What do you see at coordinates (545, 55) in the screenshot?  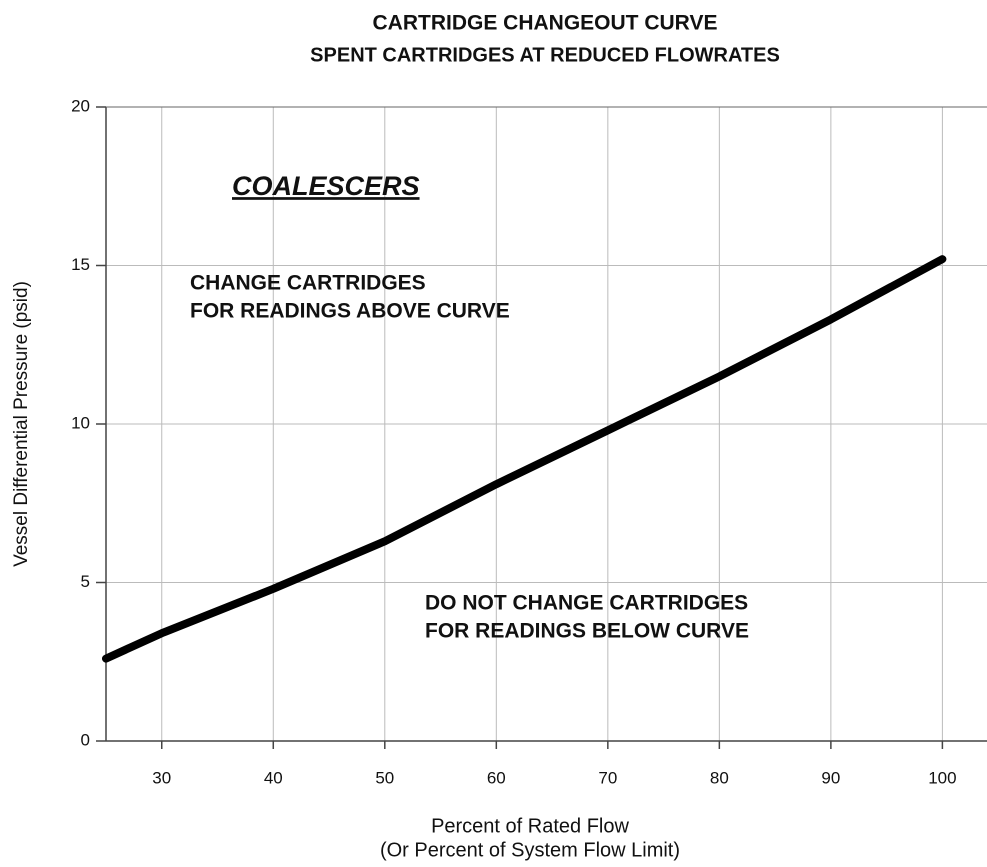 I see `chart-subtitle: SPENT CARTRIDGES AT REDUCED FLOWRATES` at bounding box center [545, 55].